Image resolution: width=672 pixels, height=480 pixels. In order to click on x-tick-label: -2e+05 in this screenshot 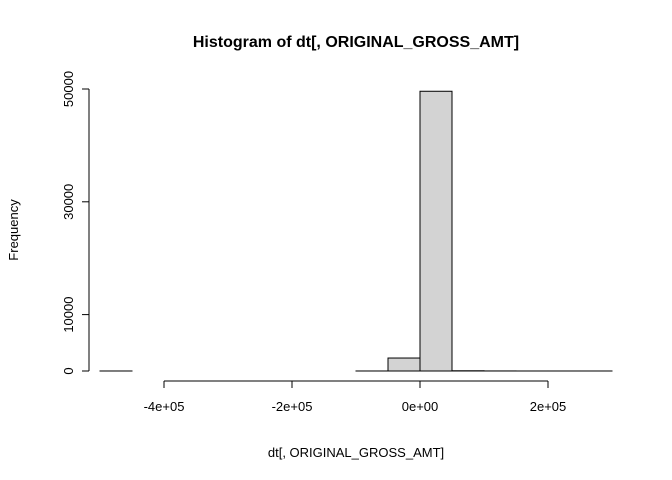, I will do `click(292, 406)`.